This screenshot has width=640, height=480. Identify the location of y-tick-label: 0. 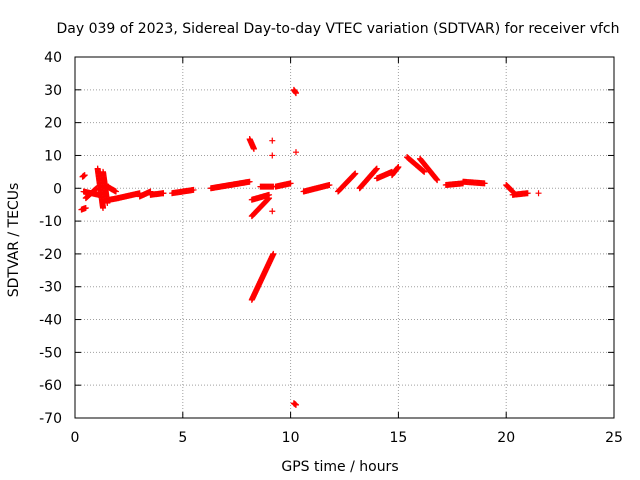
(57, 189).